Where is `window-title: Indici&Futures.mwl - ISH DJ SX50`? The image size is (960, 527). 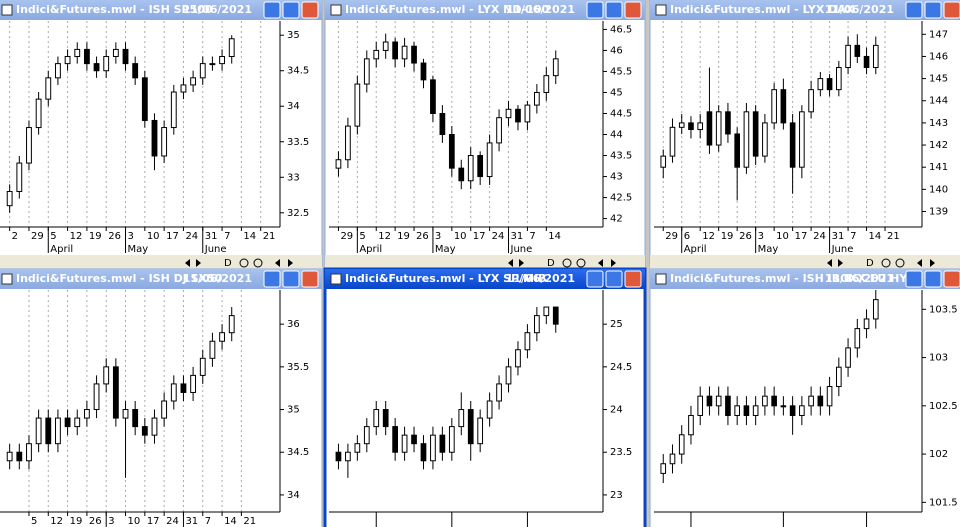 window-title: Indici&Futures.mwl - ISH DJ SX50 is located at coordinates (119, 278).